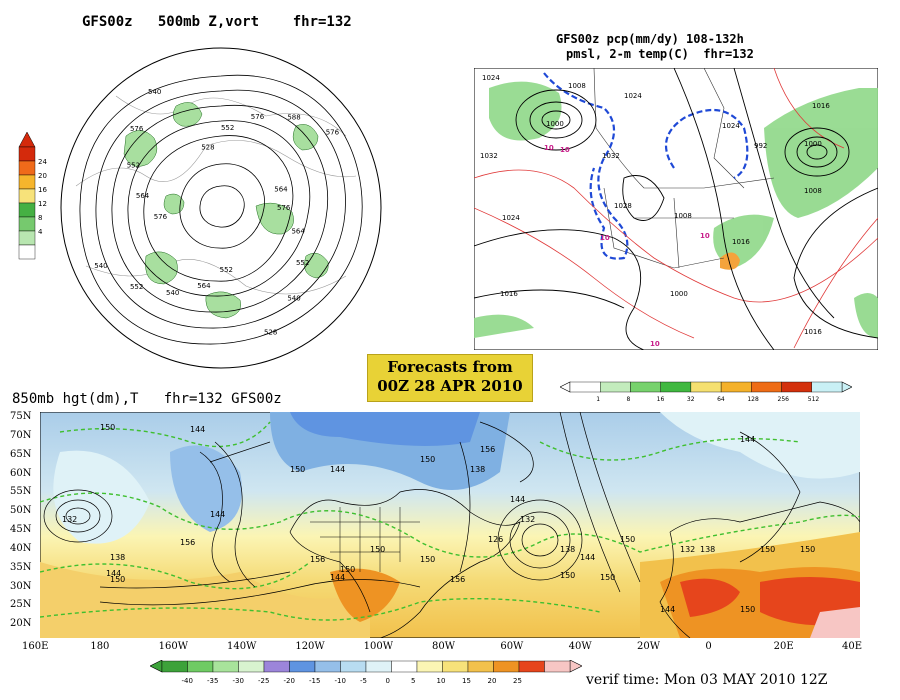 This screenshot has height=700, width=900. I want to click on polar-contour-label: 588, so click(293, 117).